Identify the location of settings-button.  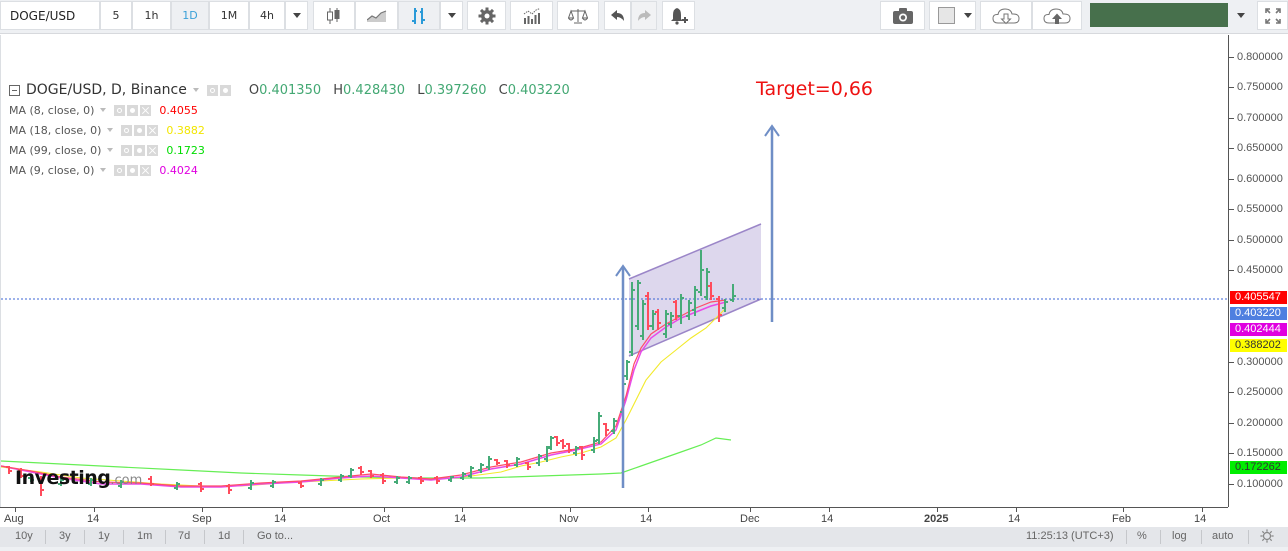
(486, 15).